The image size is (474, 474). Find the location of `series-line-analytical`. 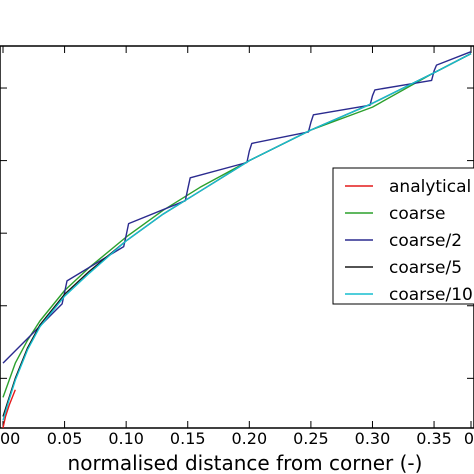

series-line-analytical is located at coordinates (9, 409).